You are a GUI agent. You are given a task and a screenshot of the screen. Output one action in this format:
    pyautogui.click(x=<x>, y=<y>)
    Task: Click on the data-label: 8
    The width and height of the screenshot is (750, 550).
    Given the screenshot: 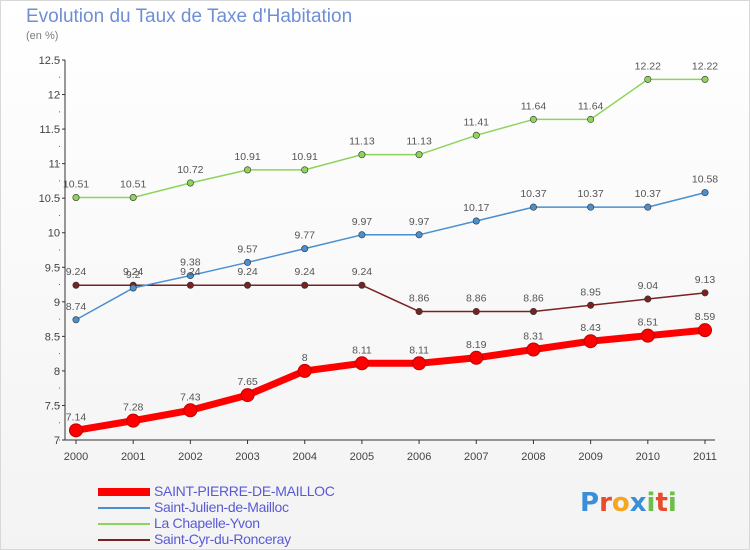 What is the action you would take?
    pyautogui.click(x=305, y=358)
    